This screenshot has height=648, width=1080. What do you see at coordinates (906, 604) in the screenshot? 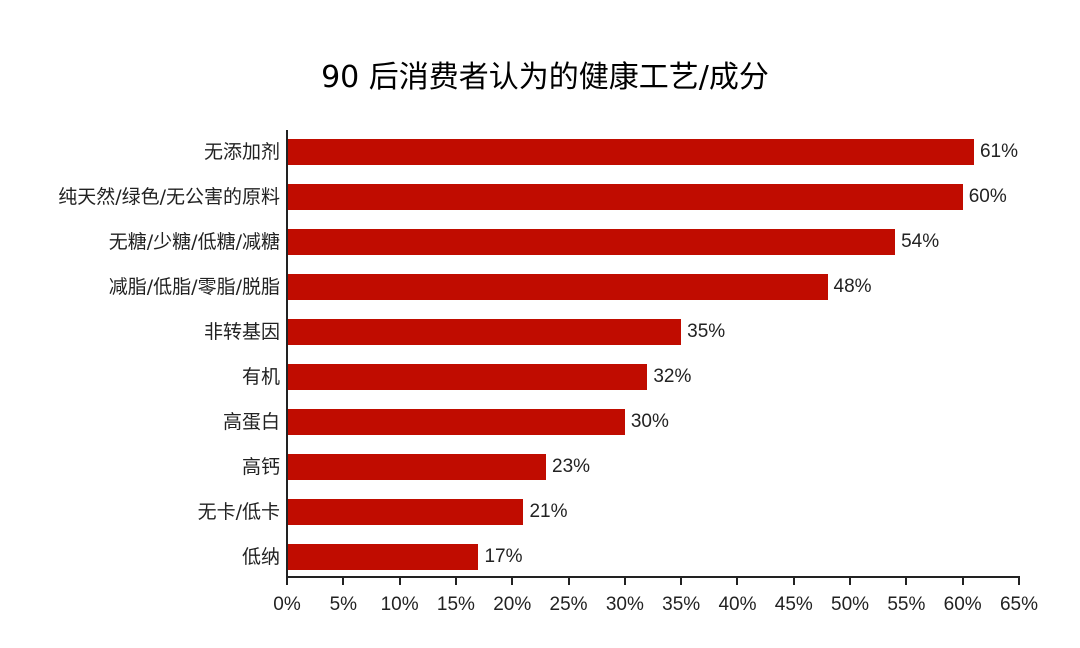
I see `x-tick-label: 55%` at bounding box center [906, 604].